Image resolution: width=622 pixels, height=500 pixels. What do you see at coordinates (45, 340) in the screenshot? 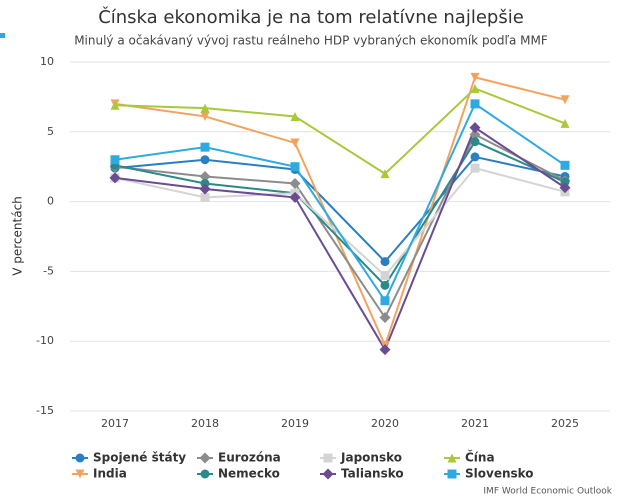
I see `y-tick-label: -10` at bounding box center [45, 340].